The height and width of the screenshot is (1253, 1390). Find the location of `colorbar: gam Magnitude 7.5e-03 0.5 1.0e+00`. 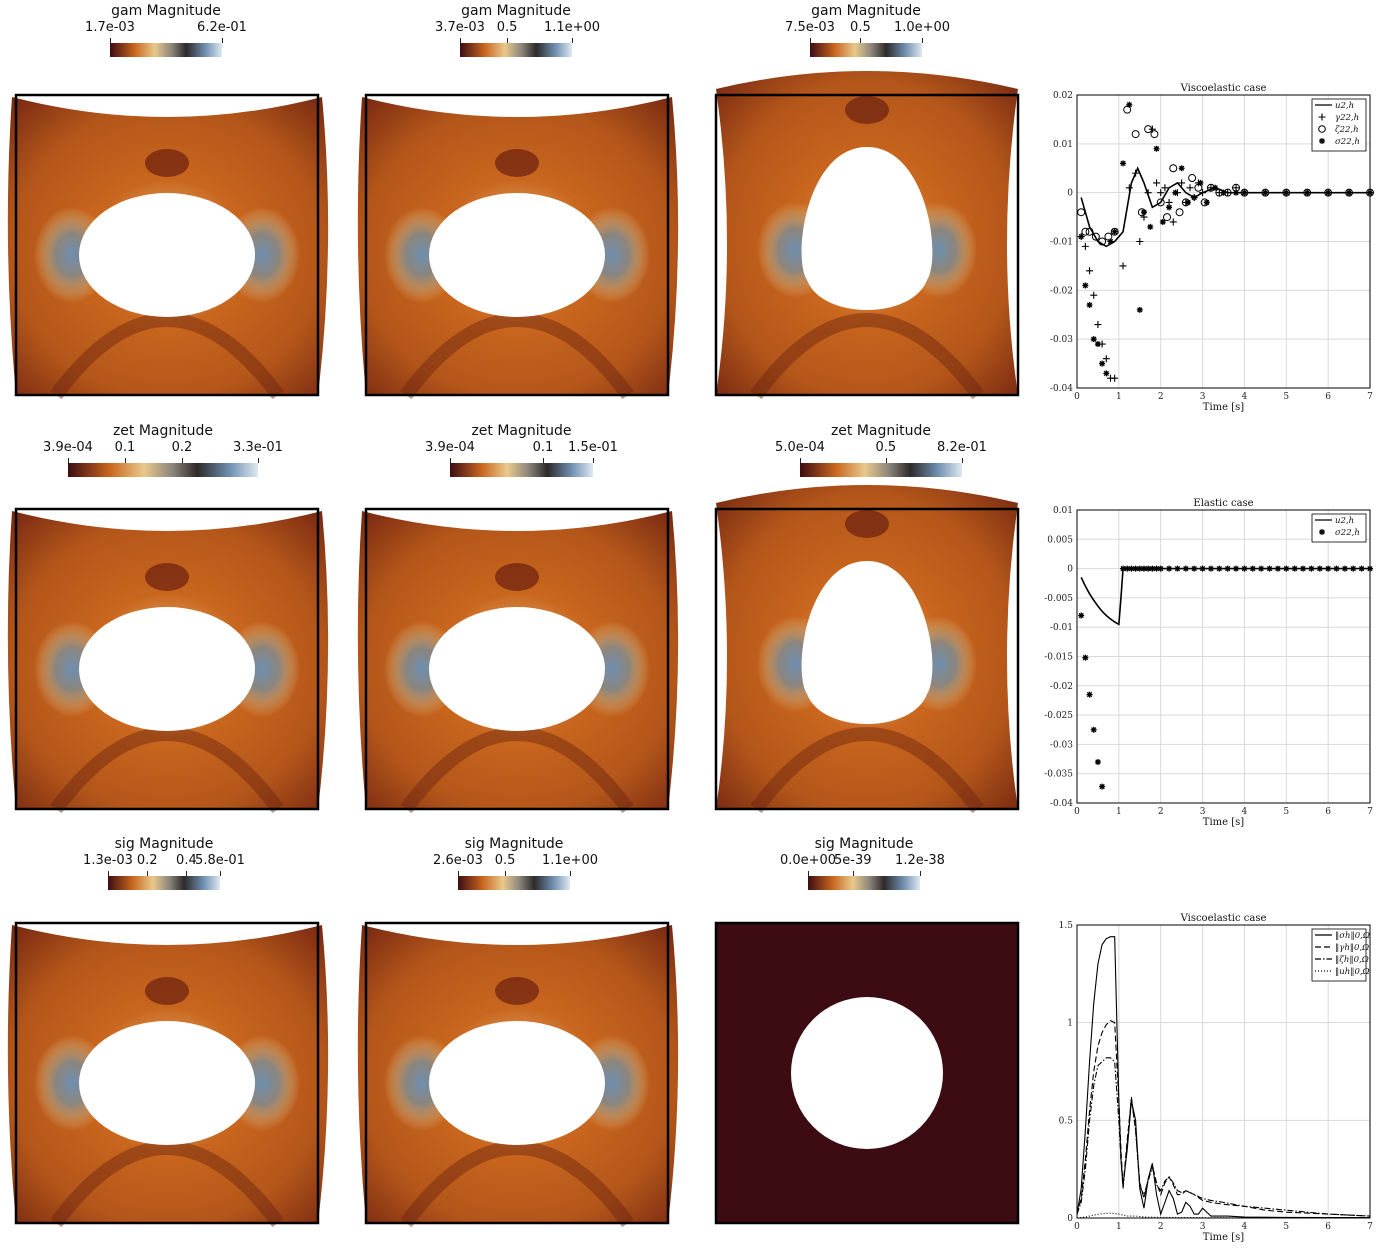

colorbar: gam Magnitude 7.5e-03 0.5 1.0e+00 is located at coordinates (866, 32).